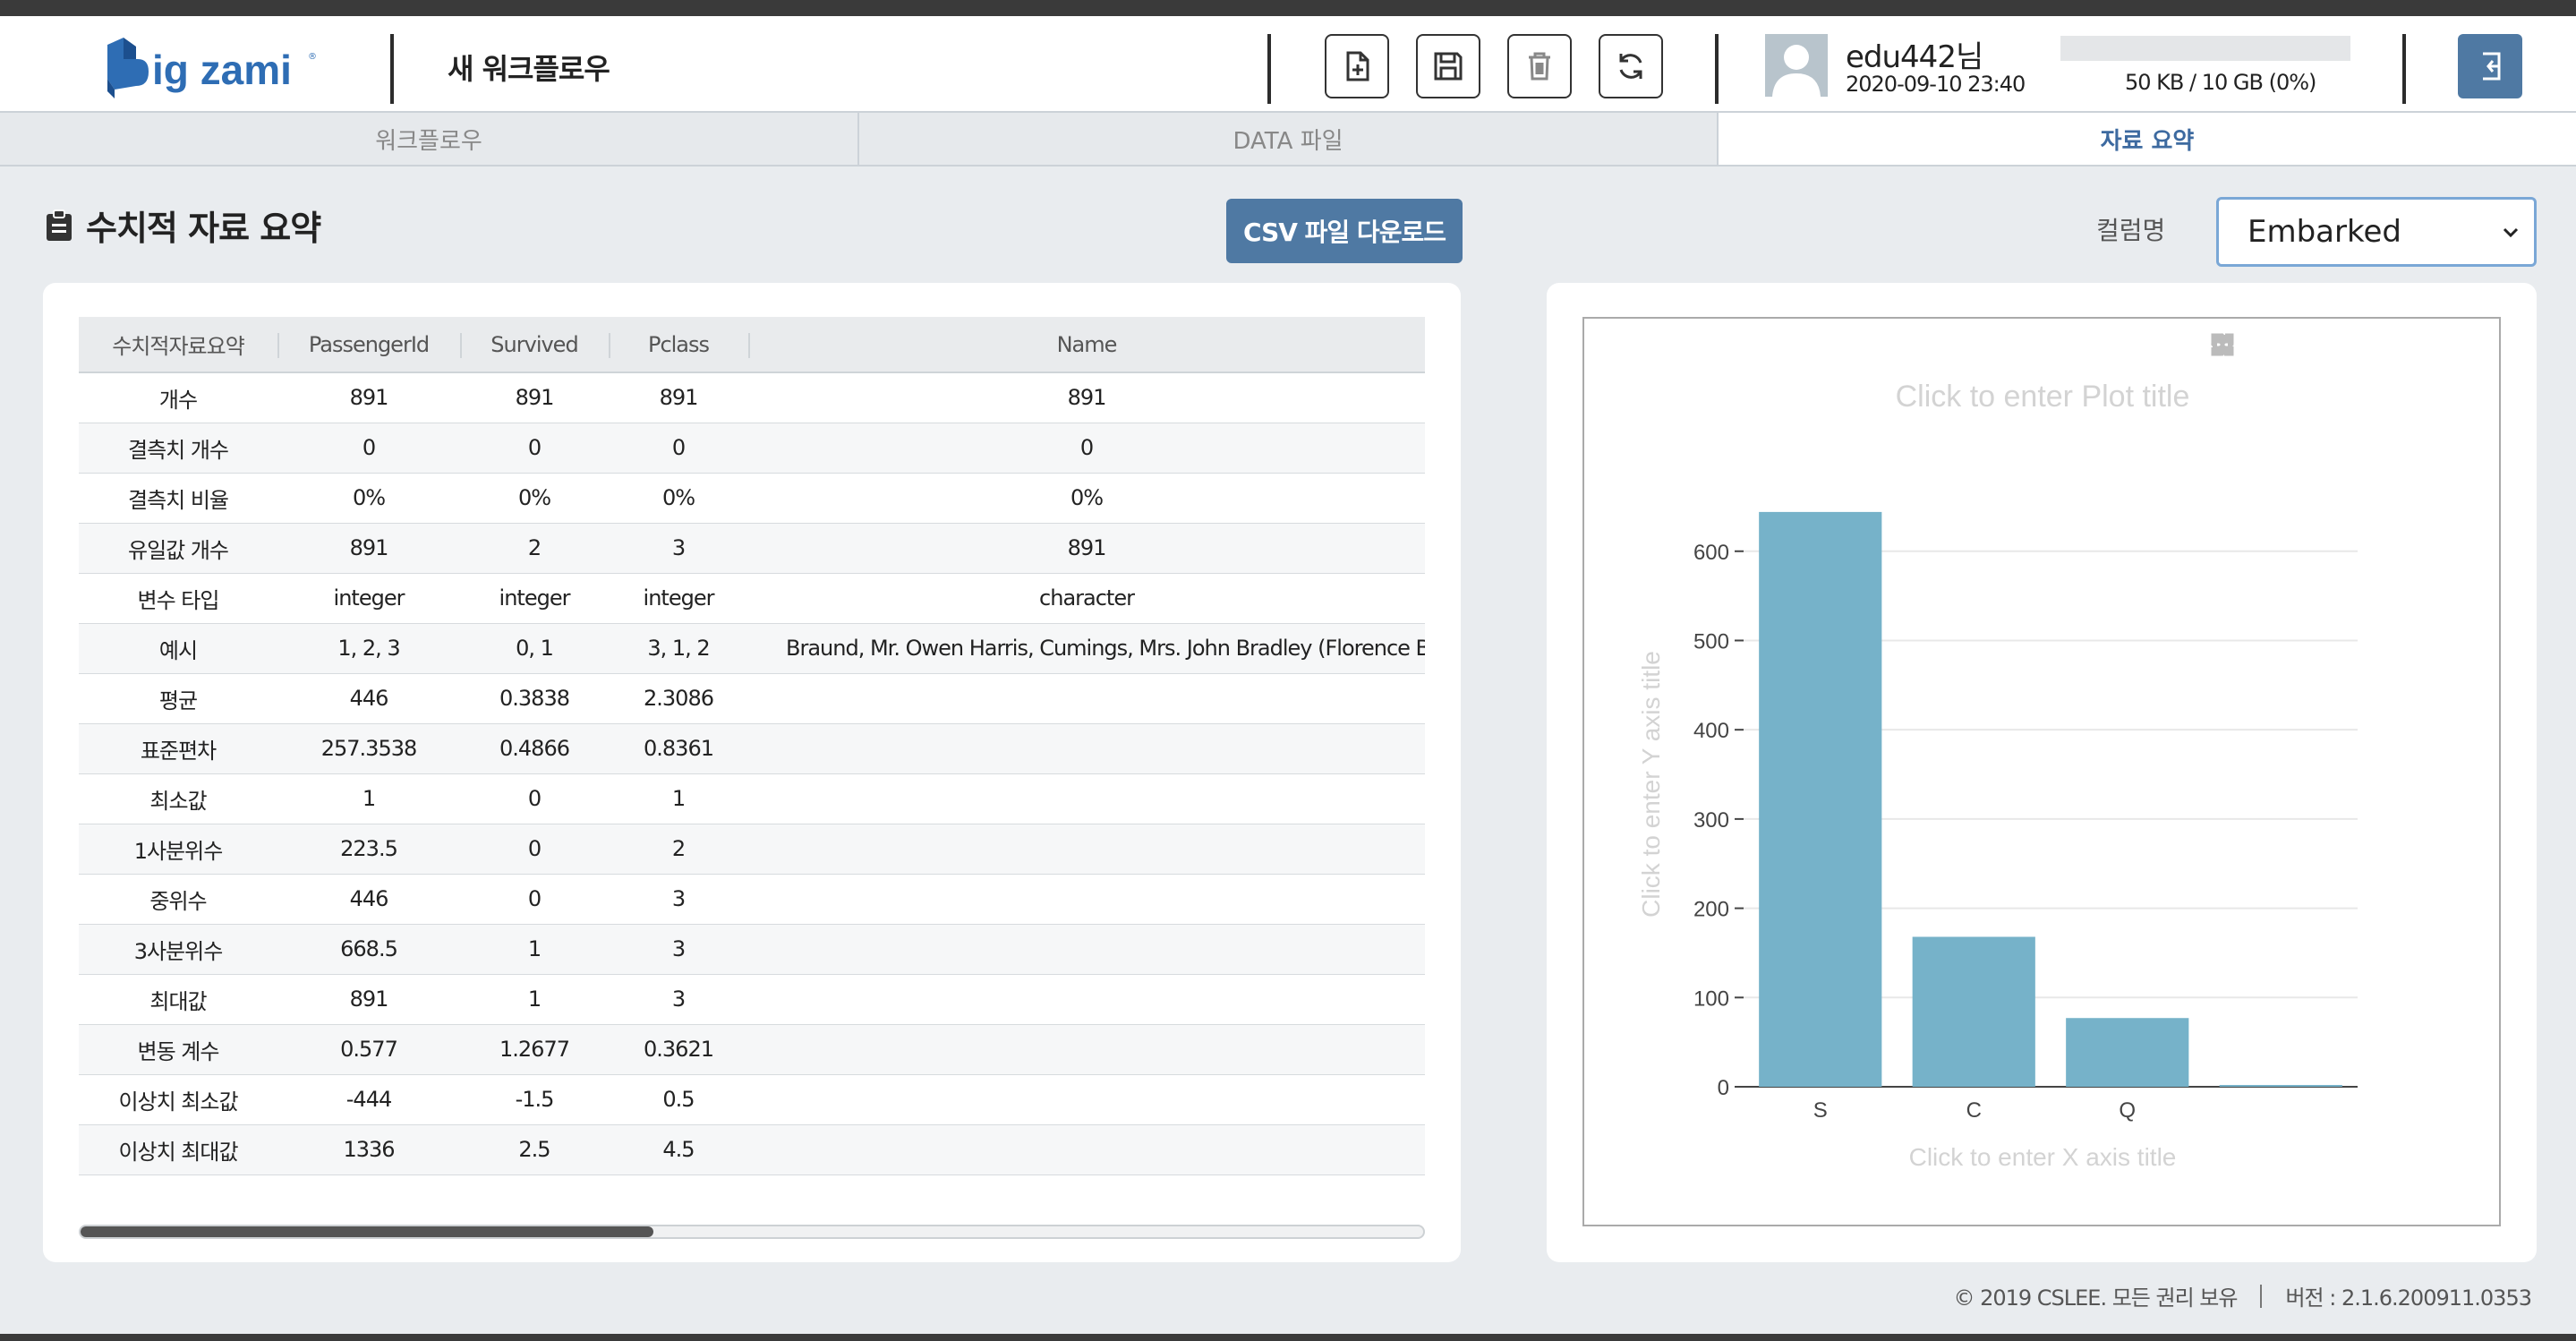 Image resolution: width=2576 pixels, height=1341 pixels. I want to click on main-tabs: 워크플로우 DATA 파일 자료 요약, so click(1288, 140).